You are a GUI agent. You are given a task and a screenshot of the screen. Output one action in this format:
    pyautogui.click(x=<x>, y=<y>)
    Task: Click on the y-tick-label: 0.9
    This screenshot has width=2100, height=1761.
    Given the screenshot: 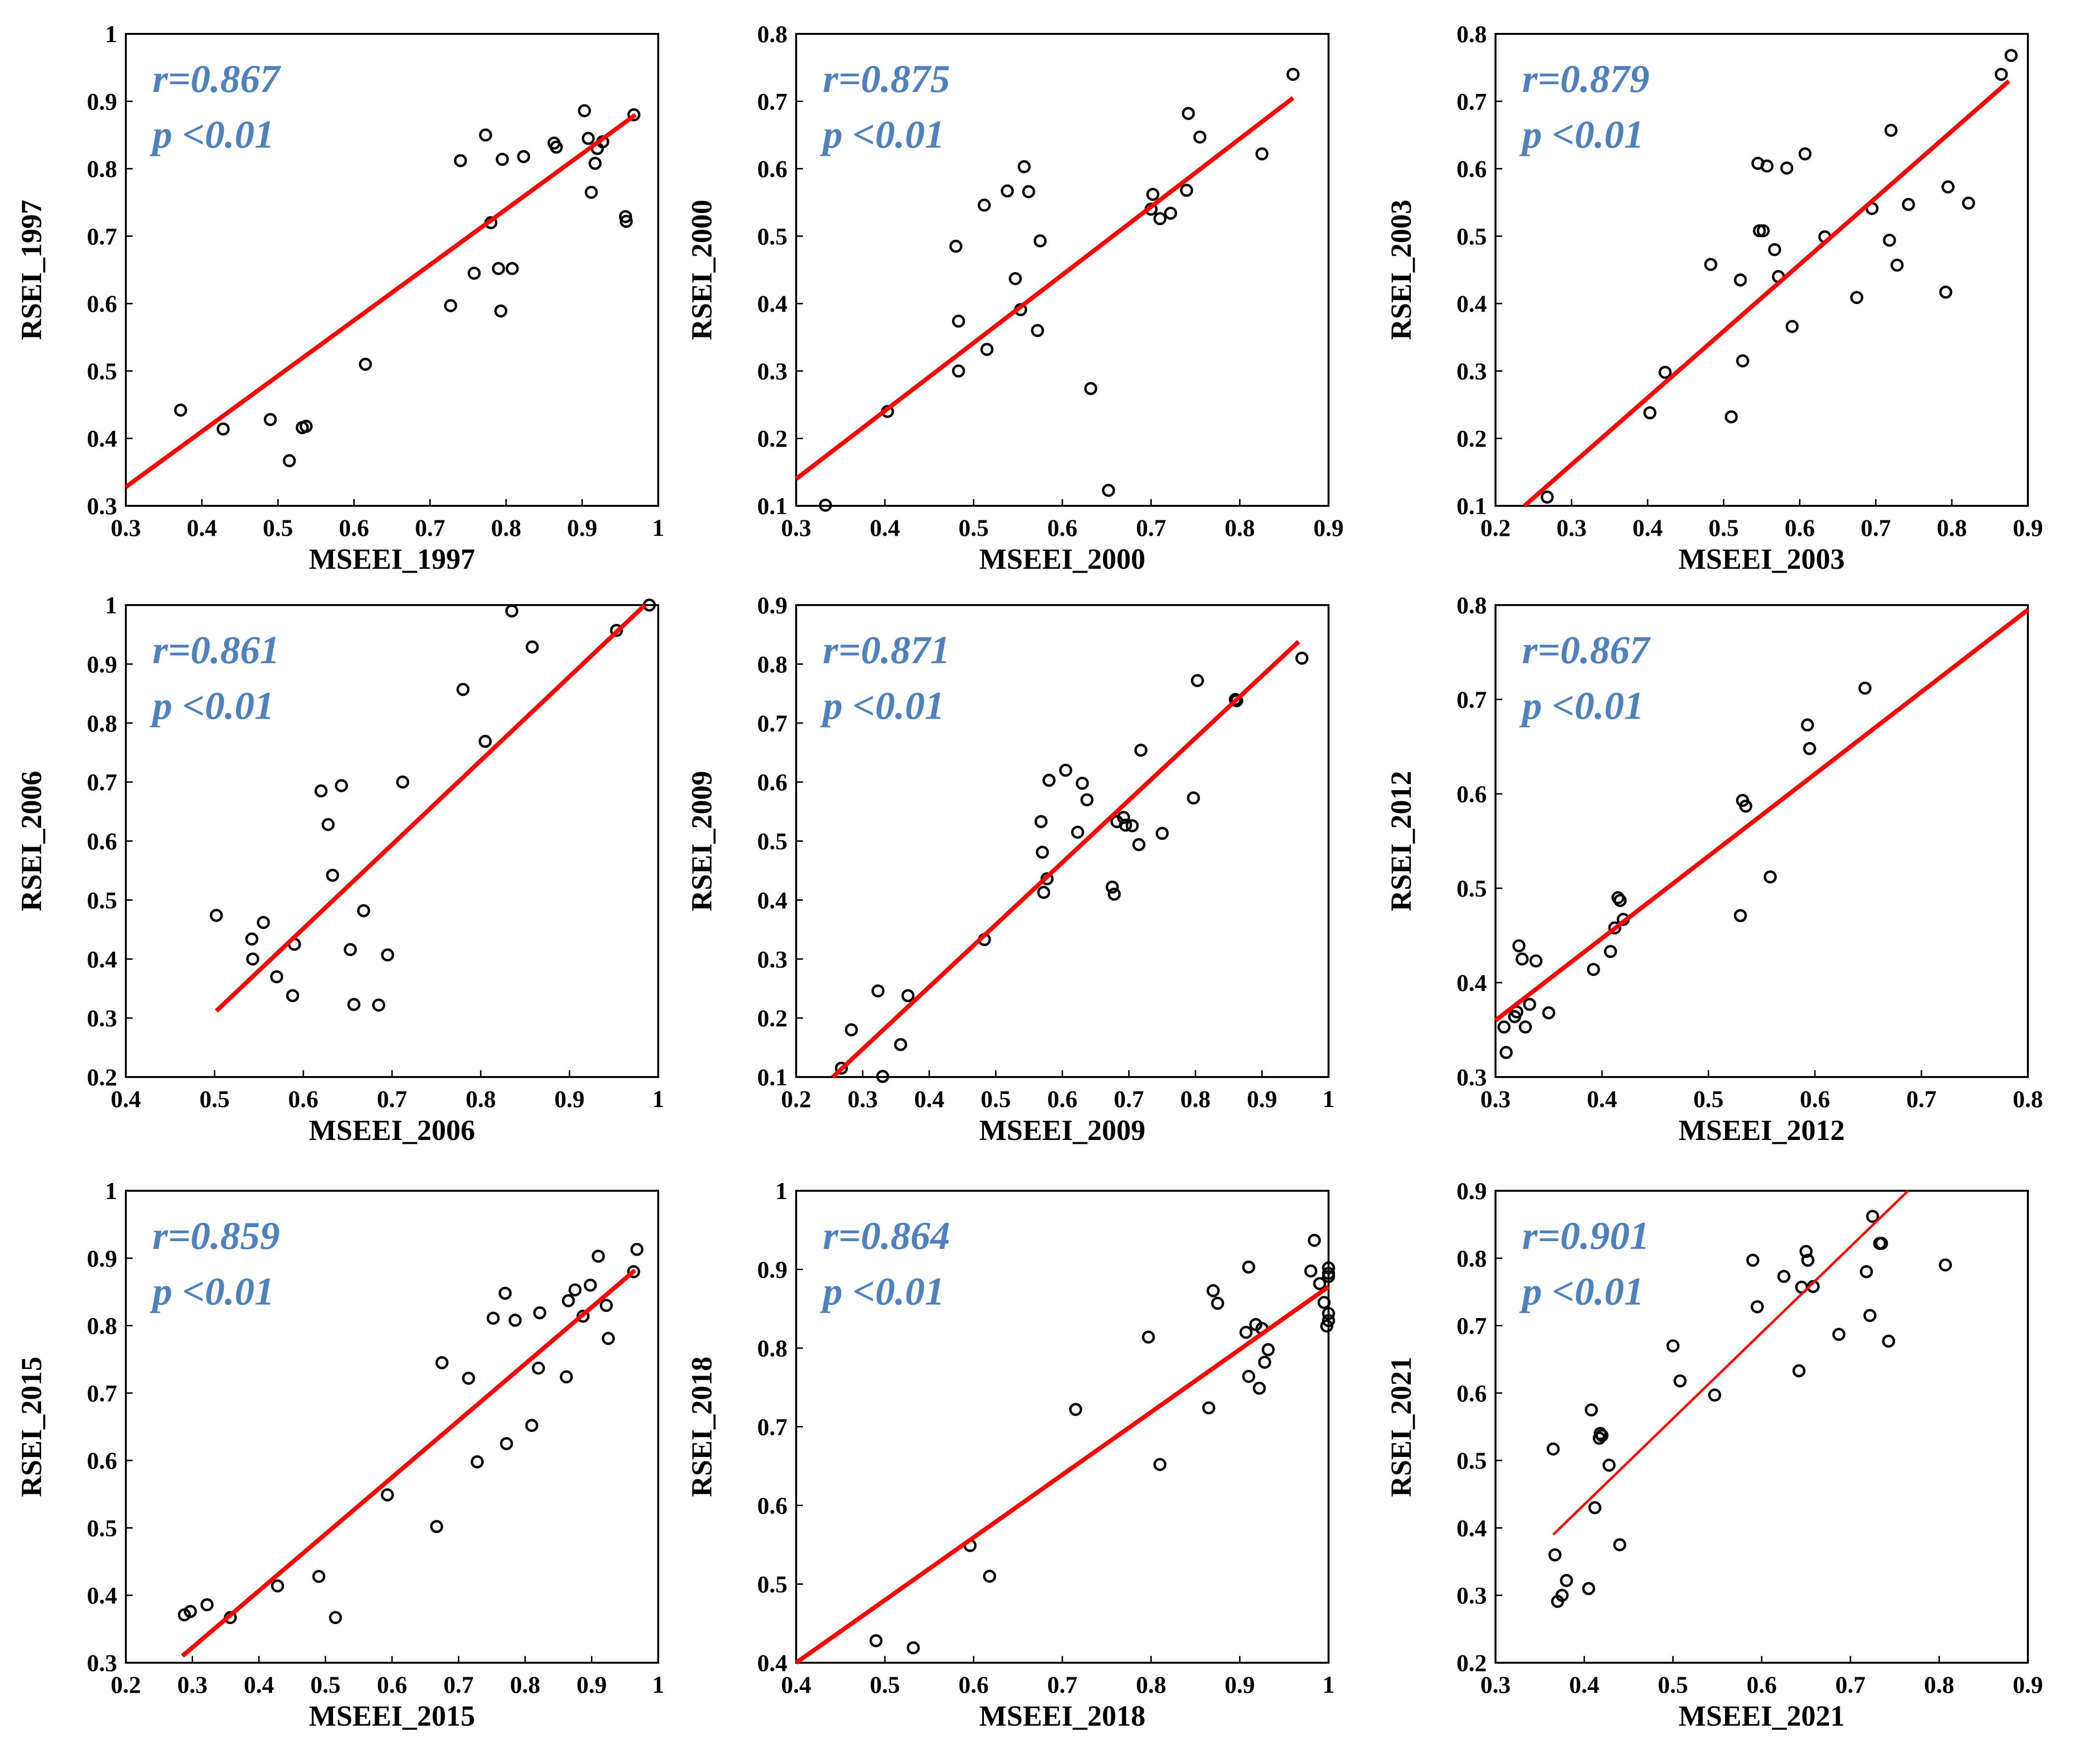 What is the action you would take?
    pyautogui.click(x=102, y=664)
    